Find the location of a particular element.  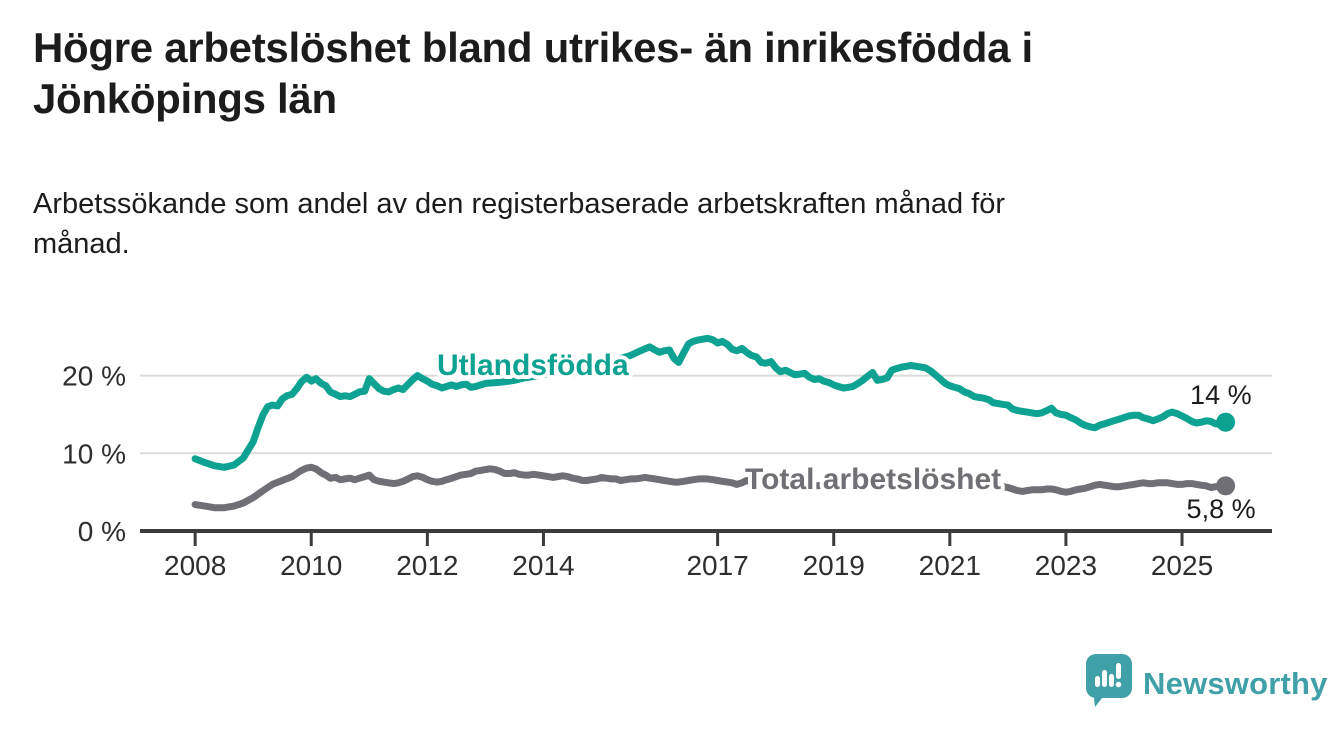

y-tick-label-20: 20 % is located at coordinates (94, 376).